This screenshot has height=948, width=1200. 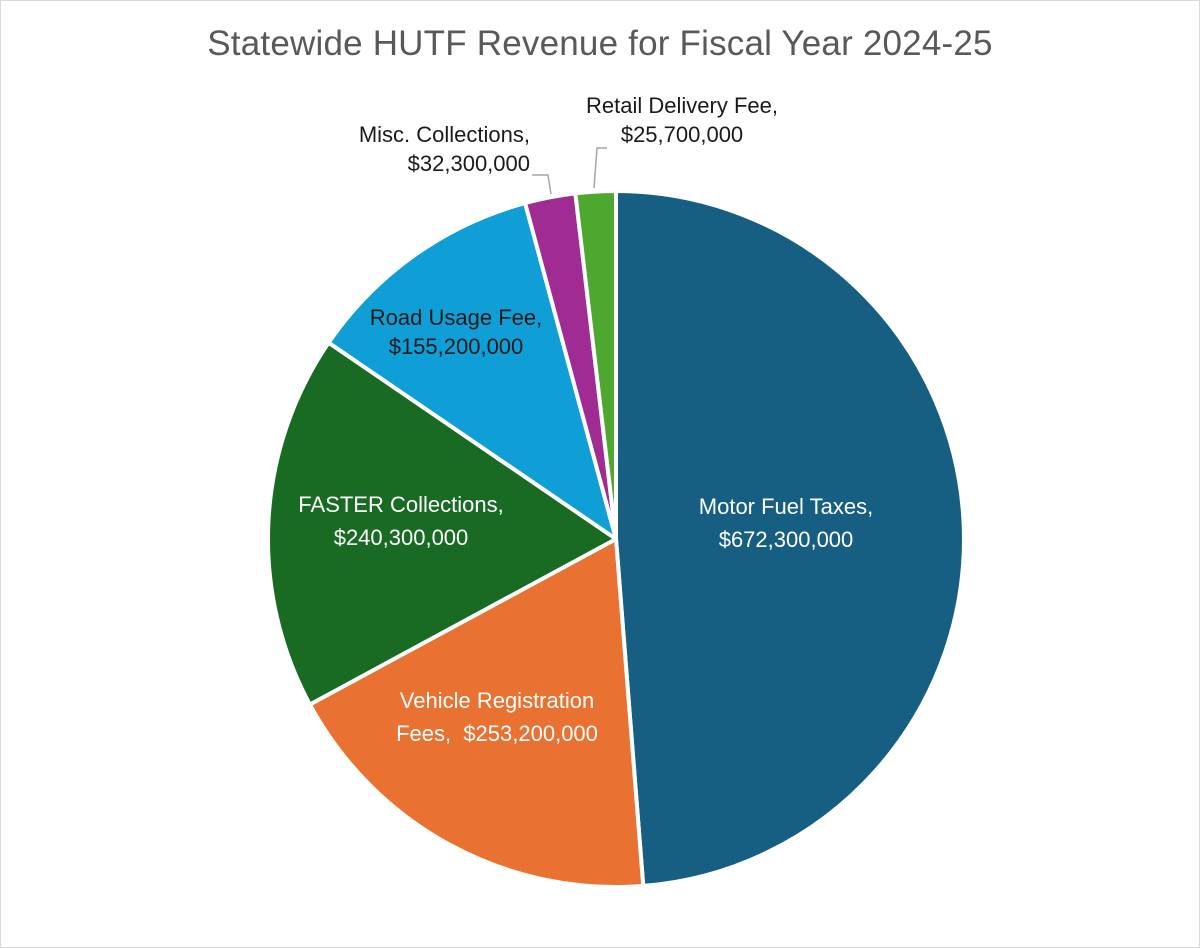 What do you see at coordinates (542, 184) in the screenshot?
I see `leader-line-misc-collections` at bounding box center [542, 184].